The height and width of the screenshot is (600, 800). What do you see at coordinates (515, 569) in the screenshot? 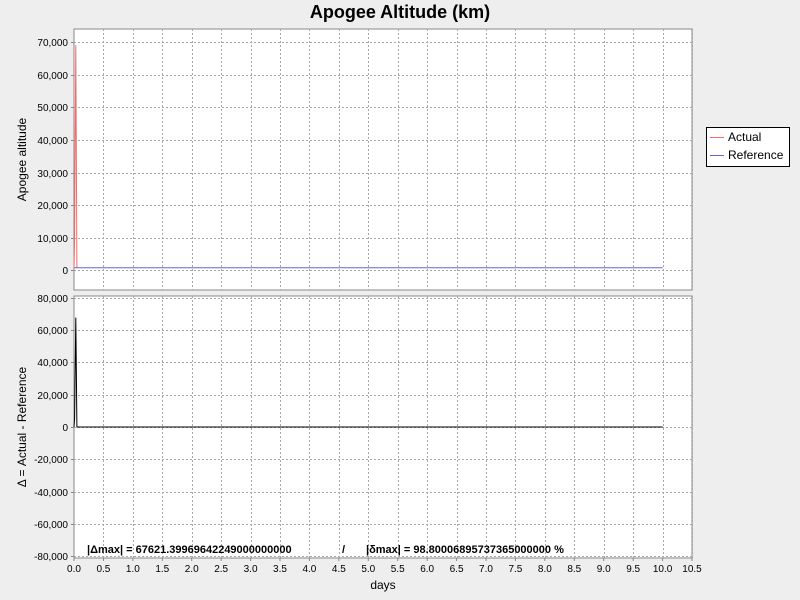
I see `x-tick-label: 7.5` at bounding box center [515, 569].